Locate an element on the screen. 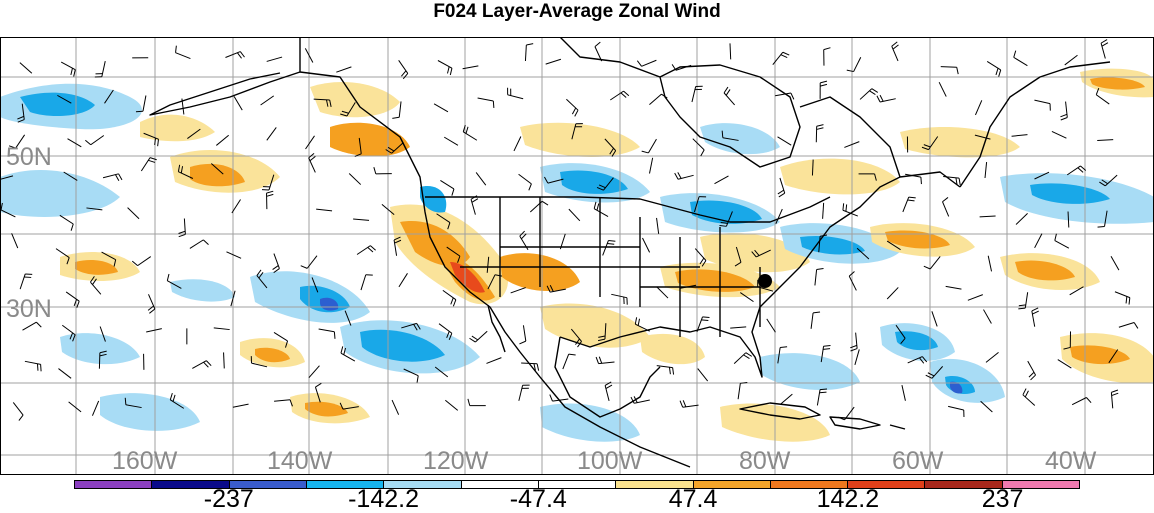  lon-label-140w: 140W is located at coordinates (300, 461).